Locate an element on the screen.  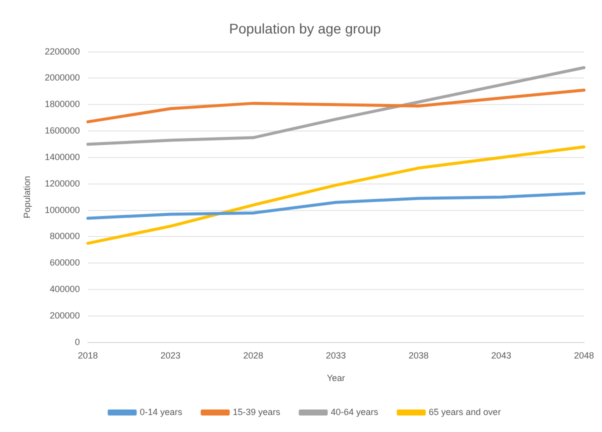
legend-label: 40-64 years is located at coordinates (354, 411).